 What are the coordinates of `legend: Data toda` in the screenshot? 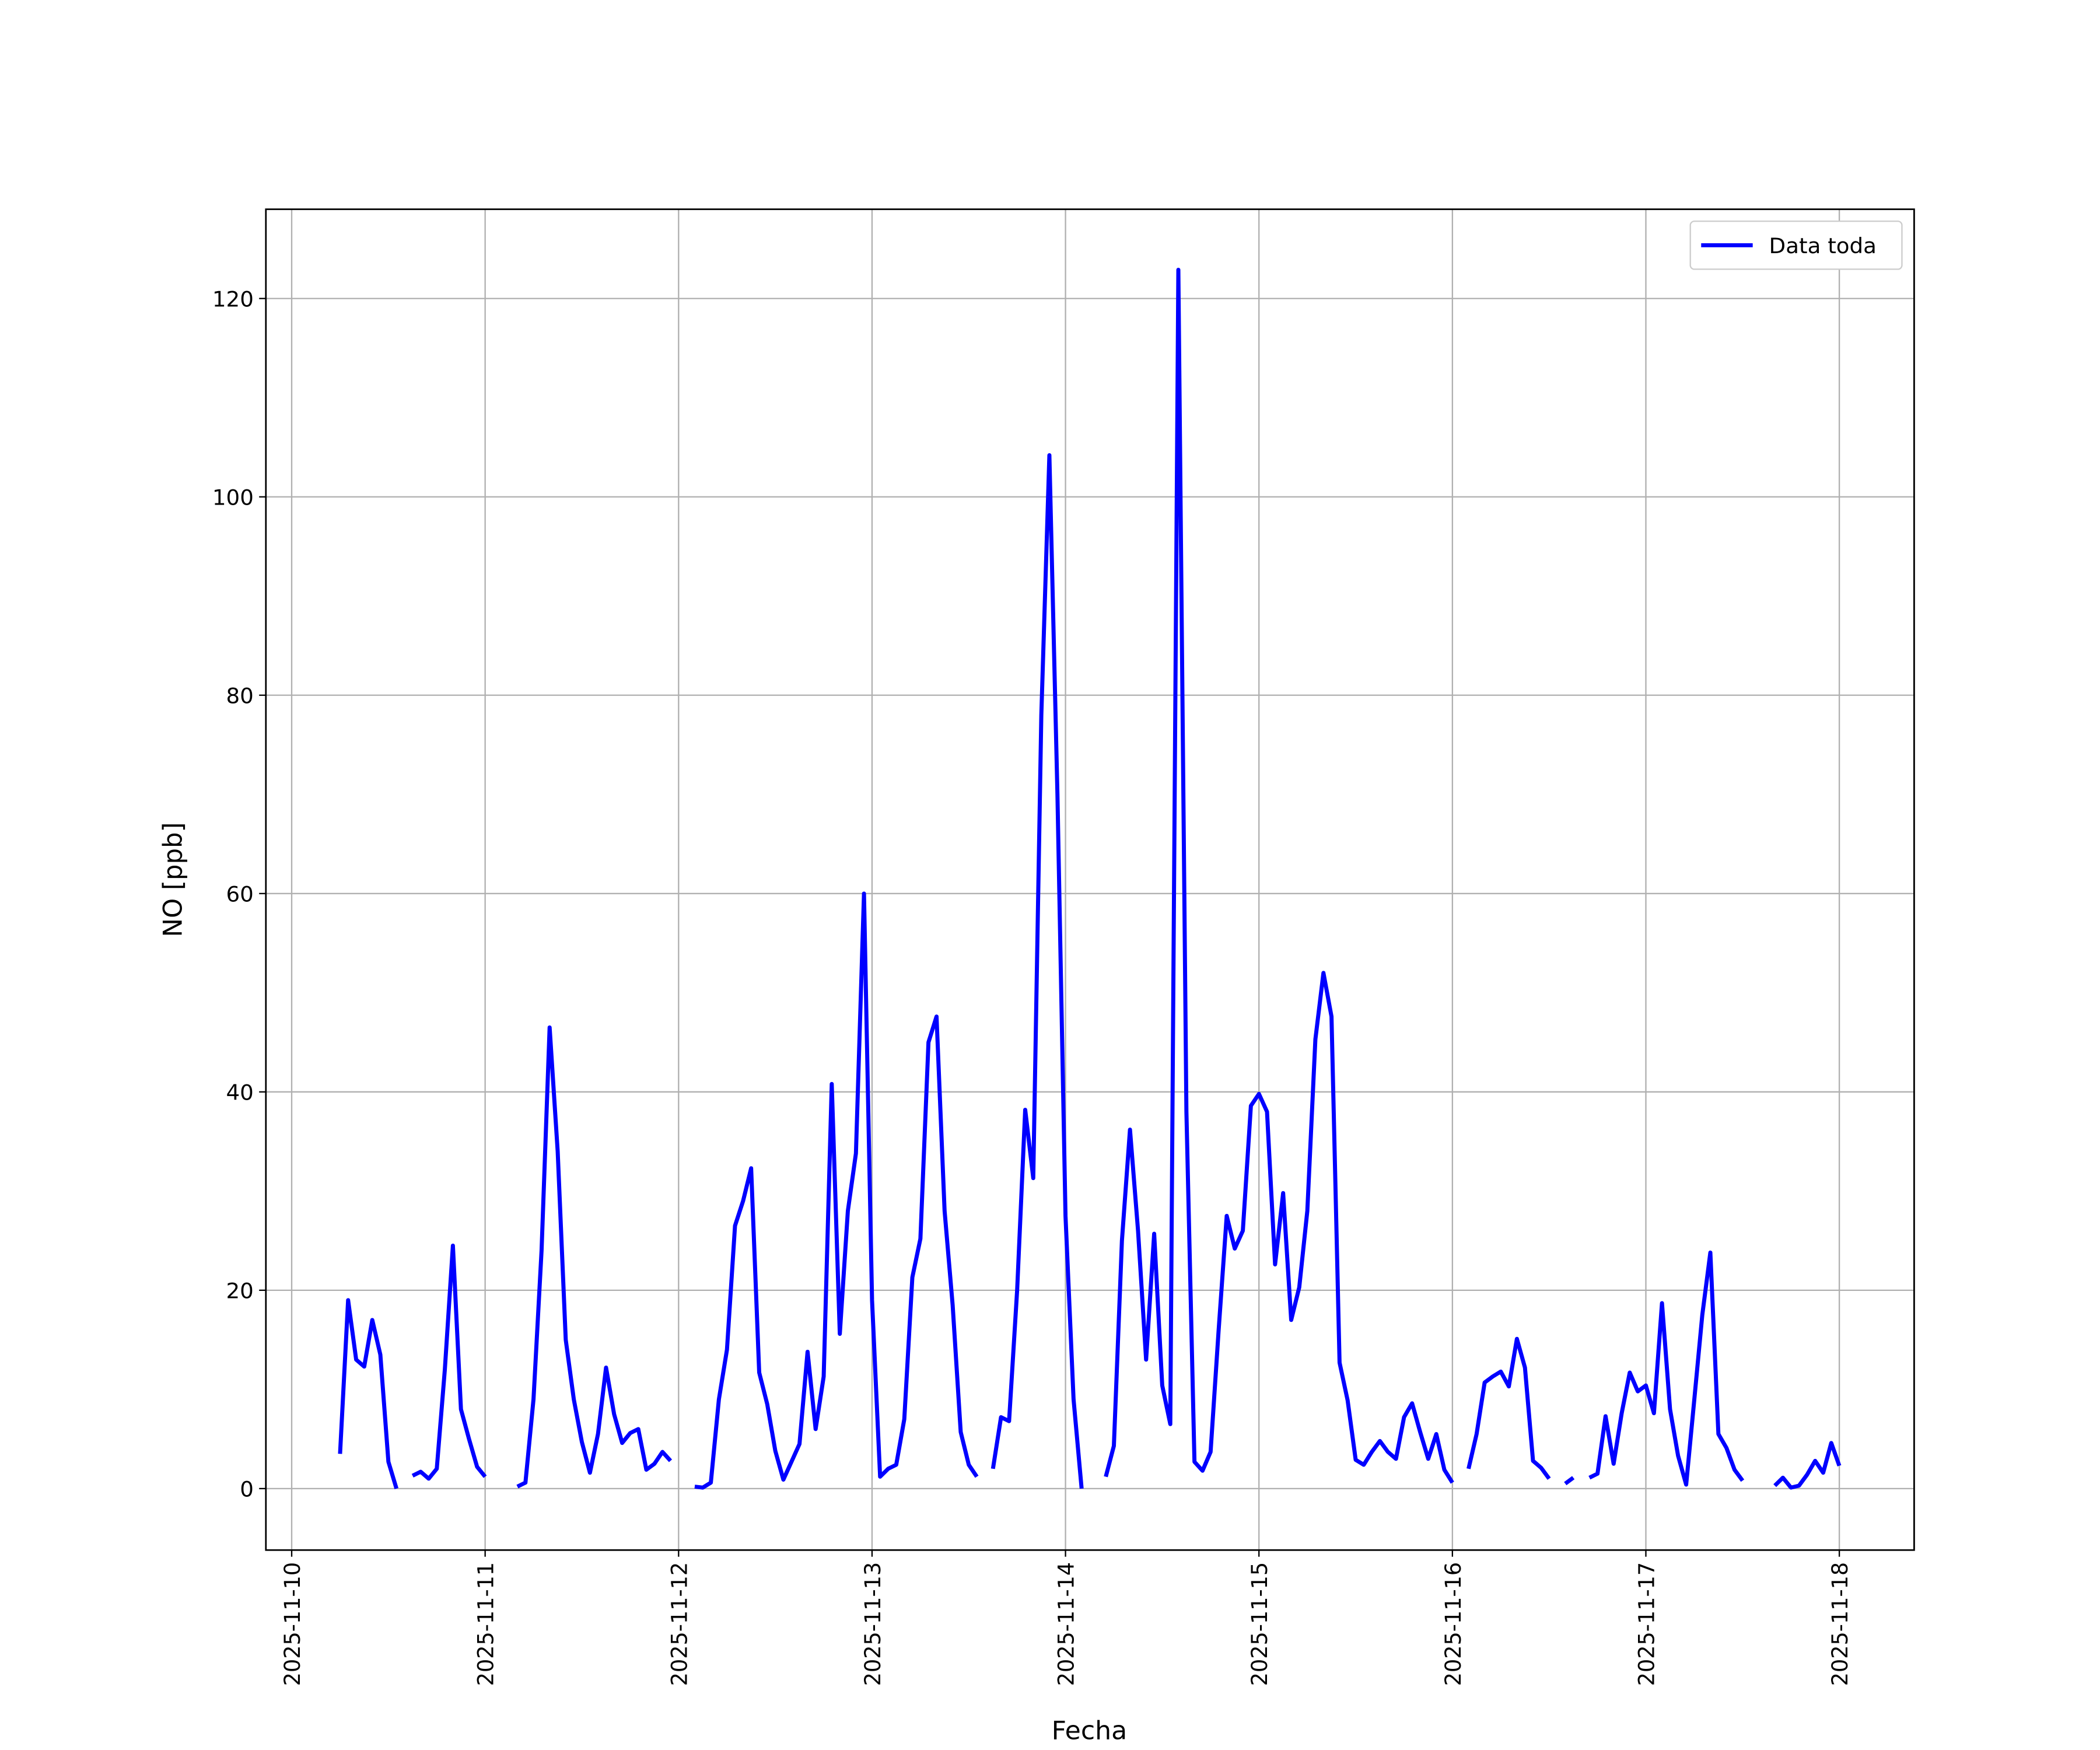 It's located at (1796, 245).